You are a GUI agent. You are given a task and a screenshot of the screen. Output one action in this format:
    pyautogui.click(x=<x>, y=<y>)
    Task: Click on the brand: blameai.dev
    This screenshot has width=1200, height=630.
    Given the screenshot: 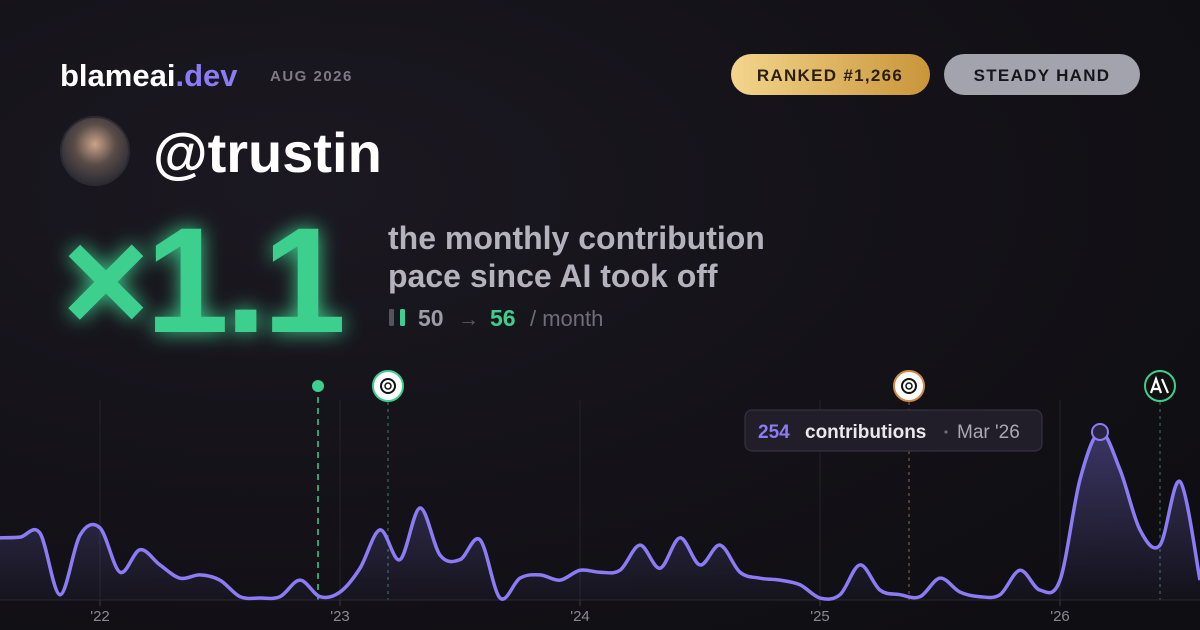 What is the action you would take?
    pyautogui.click(x=149, y=75)
    